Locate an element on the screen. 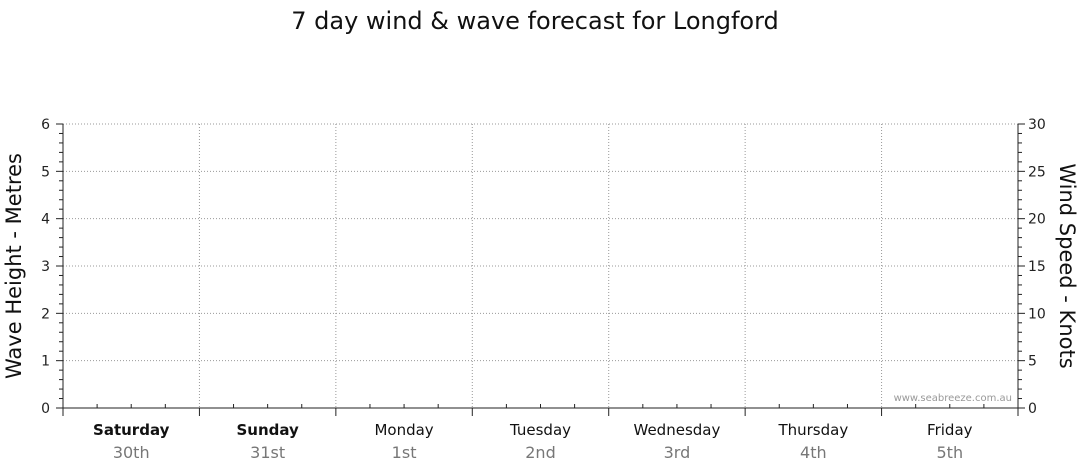  day-name-label: Tuesday is located at coordinates (540, 430).